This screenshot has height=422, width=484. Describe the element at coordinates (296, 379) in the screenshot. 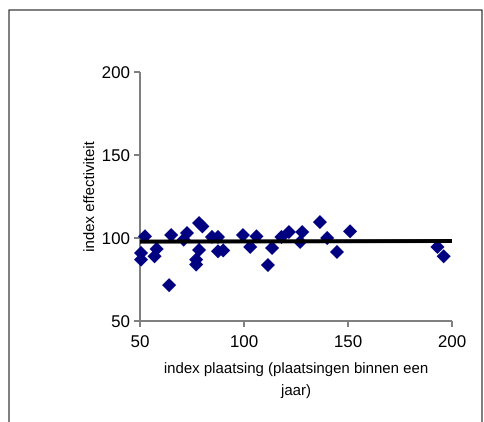

I see `x-axis-title: index plaatsing (plaatsingen binnen een jaar)` at that location.